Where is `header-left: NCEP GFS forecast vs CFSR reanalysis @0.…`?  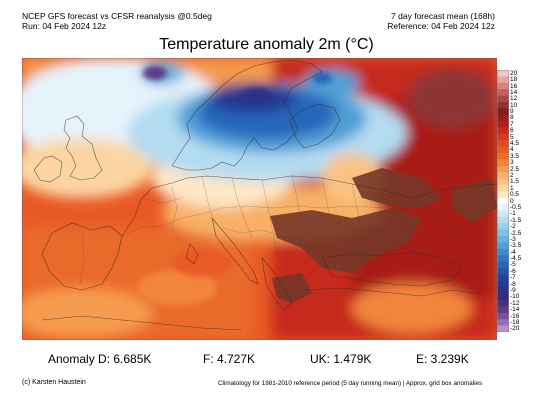
header-left: NCEP GFS forecast vs CFSR reanalysis @0.… is located at coordinates (117, 21).